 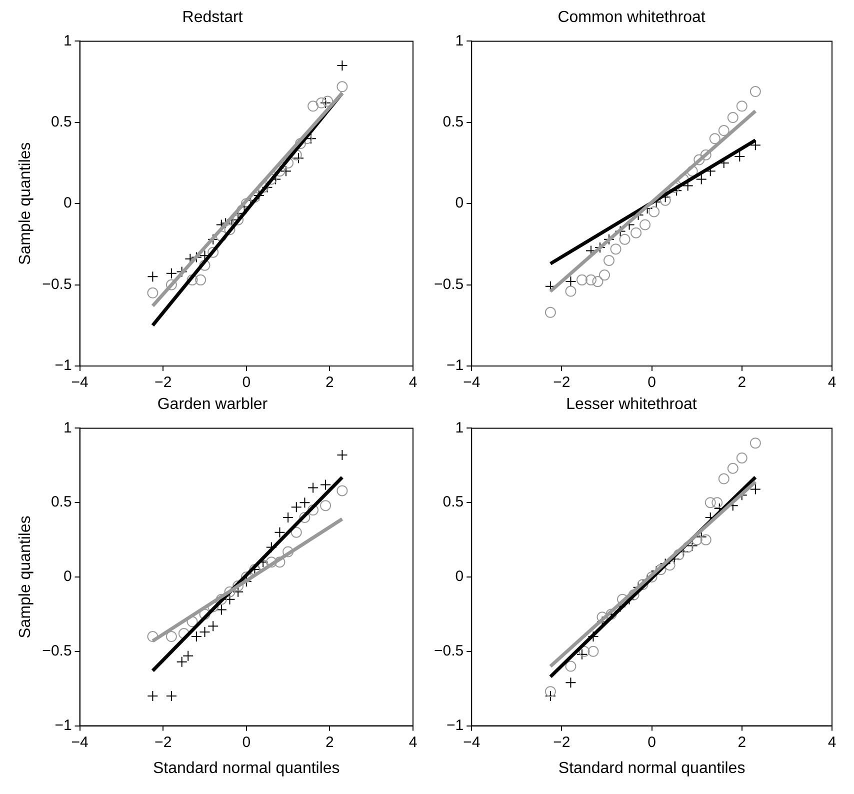 I want to click on chart-title: Redstart, so click(x=213, y=17).